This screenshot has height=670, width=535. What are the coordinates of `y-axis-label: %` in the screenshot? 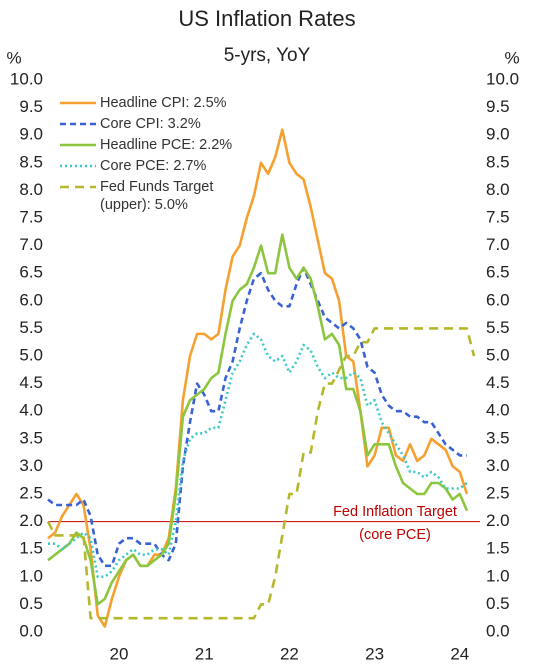 It's located at (13, 57).